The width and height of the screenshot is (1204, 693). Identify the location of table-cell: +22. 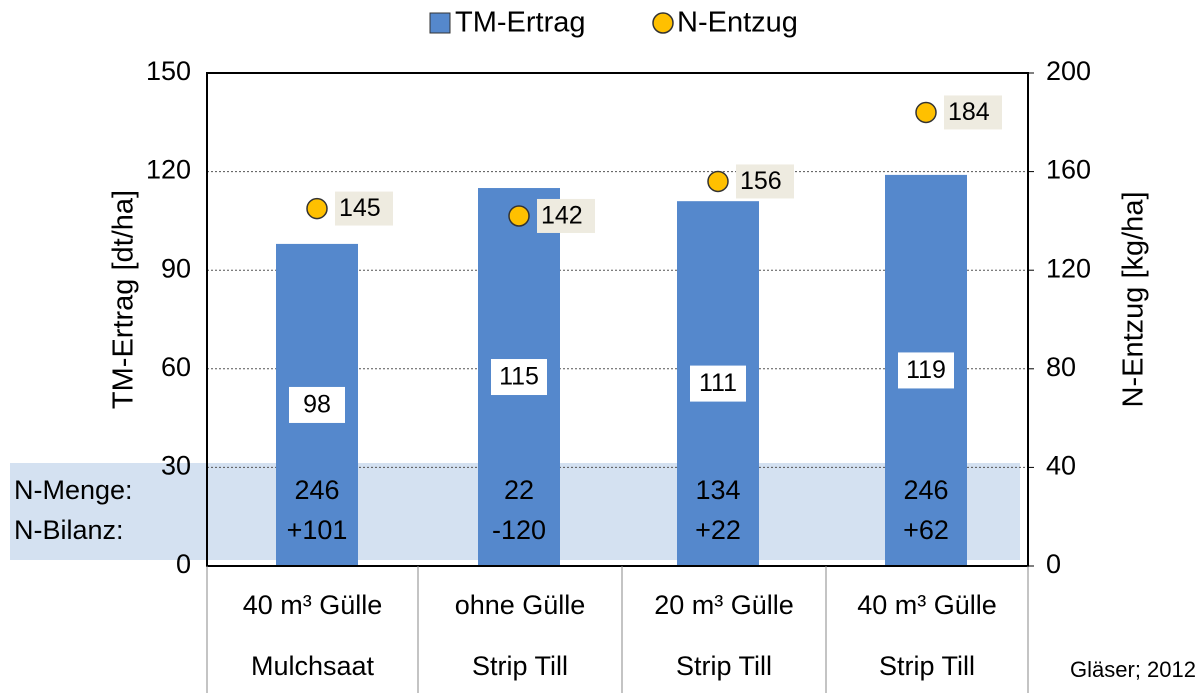
(718, 530).